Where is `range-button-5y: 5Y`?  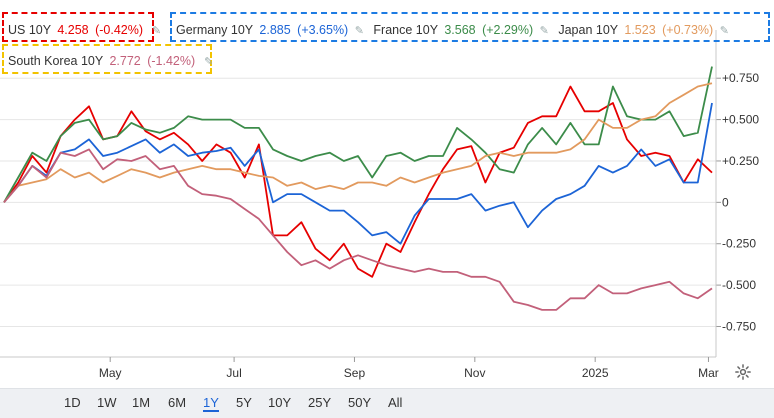
range-button-5y: 5Y is located at coordinates (244, 402).